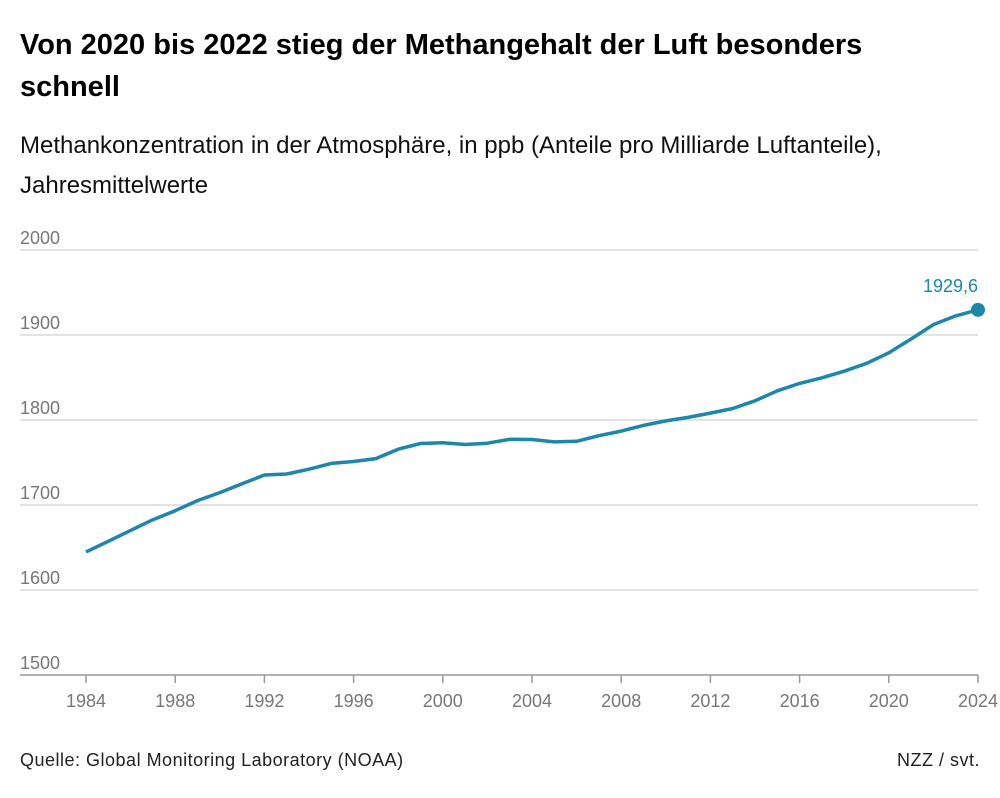 The image size is (1000, 798). Describe the element at coordinates (40, 408) in the screenshot. I see `y-tick-label: 1800` at that location.